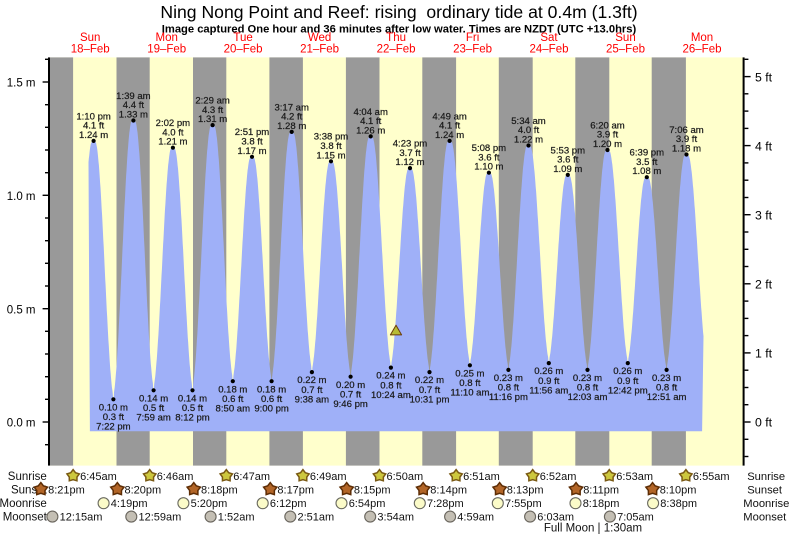 The image size is (793, 539). What do you see at coordinates (21, 310) in the screenshot?
I see `svg-text: 0.5 m` at bounding box center [21, 310].